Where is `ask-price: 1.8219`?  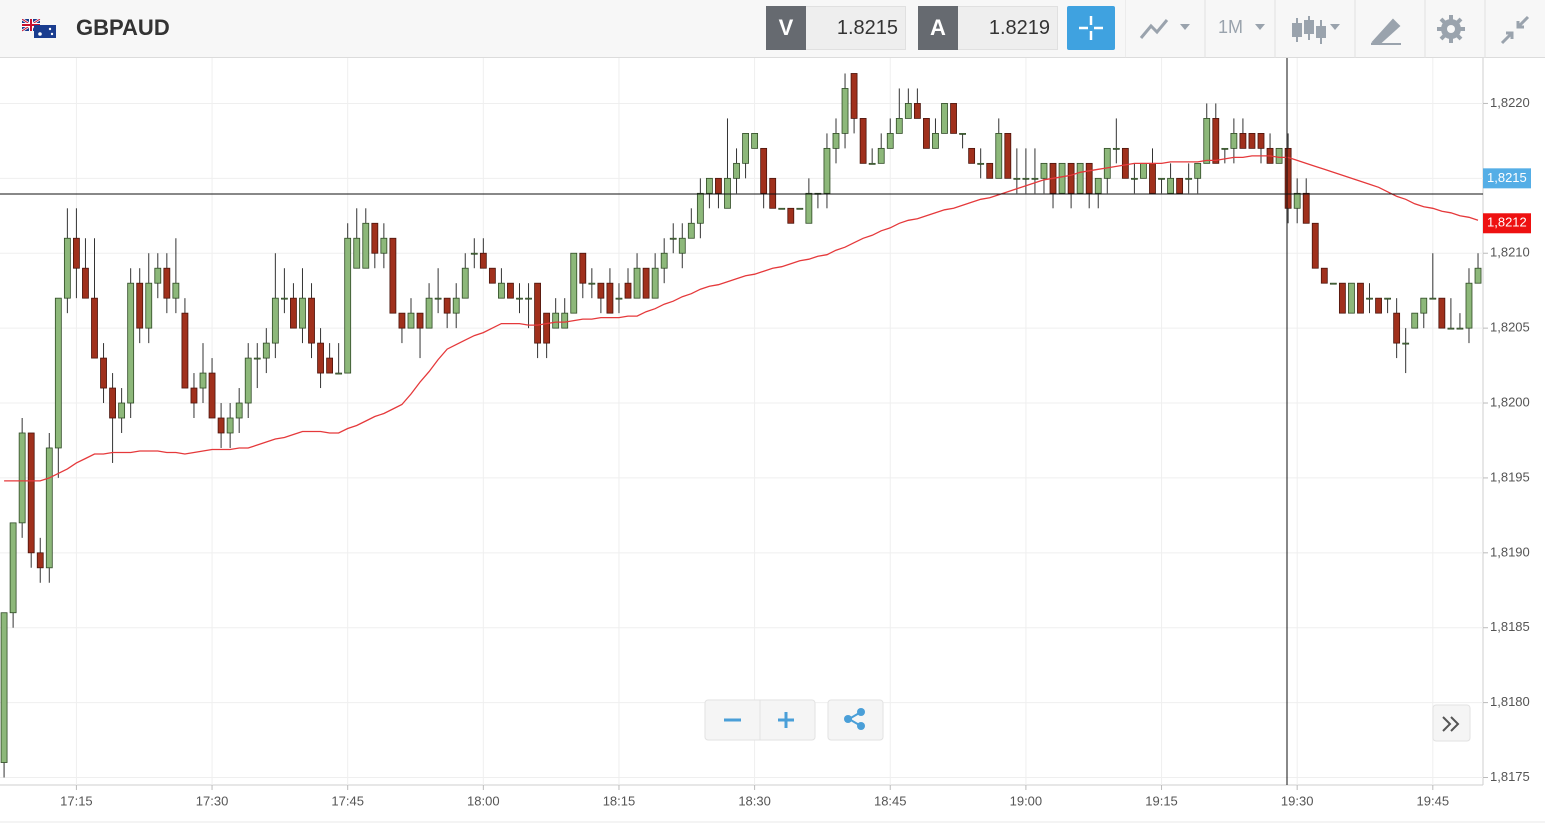
ask-price: 1.8219 is located at coordinates (1019, 28).